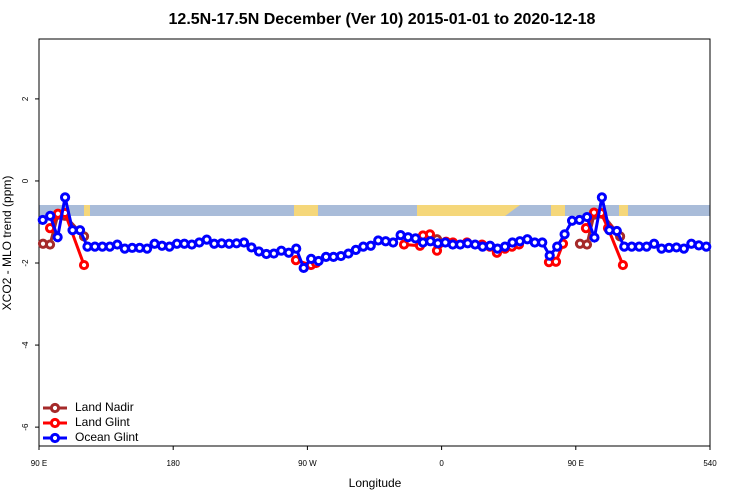  I want to click on y-tick-label: 0, so click(25, 180).